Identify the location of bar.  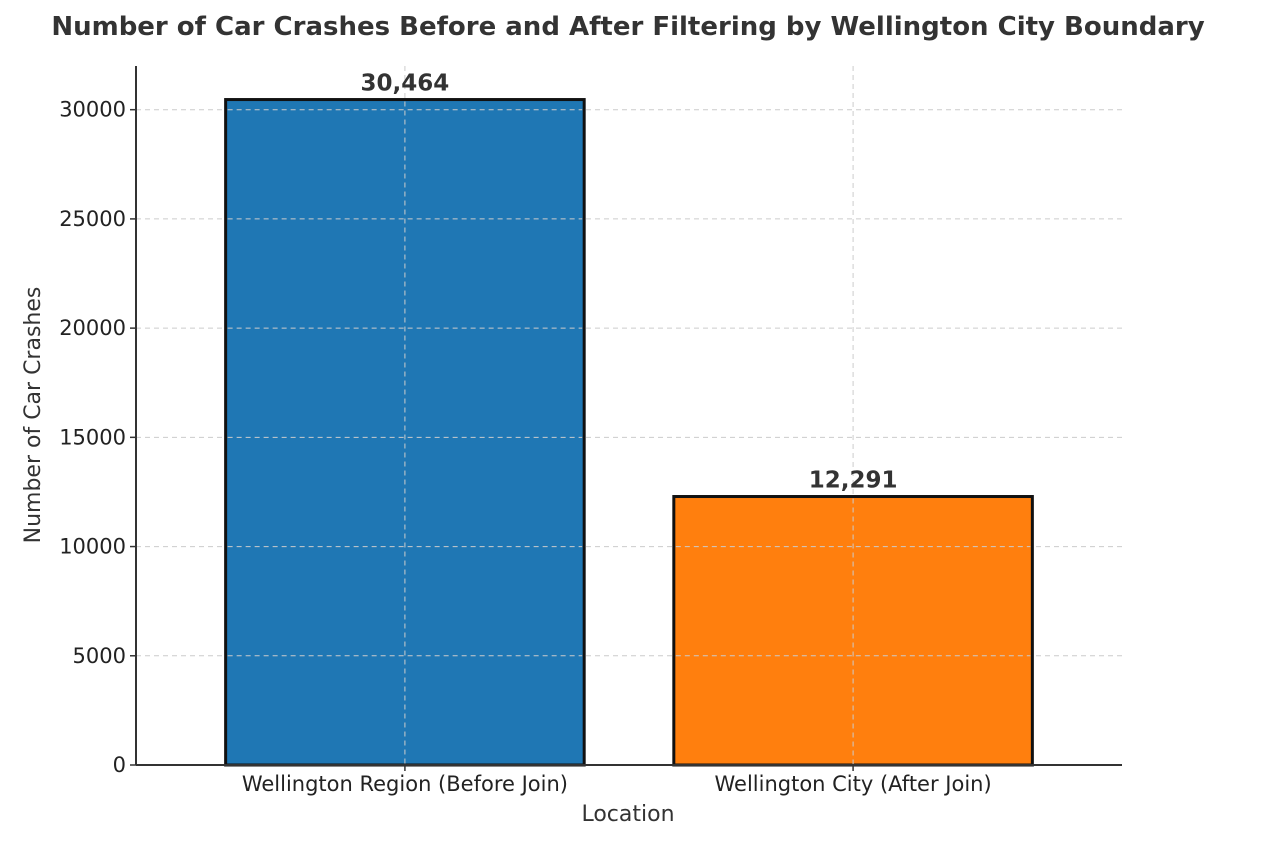
(853, 631).